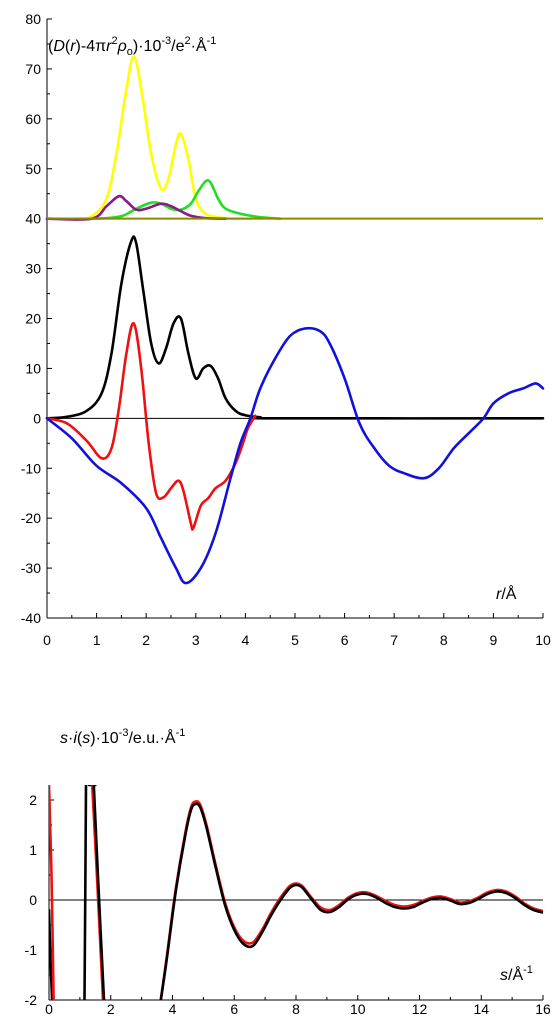 This screenshot has height=1017, width=558. Describe the element at coordinates (33, 269) in the screenshot. I see `y-tick-label: 30` at that location.